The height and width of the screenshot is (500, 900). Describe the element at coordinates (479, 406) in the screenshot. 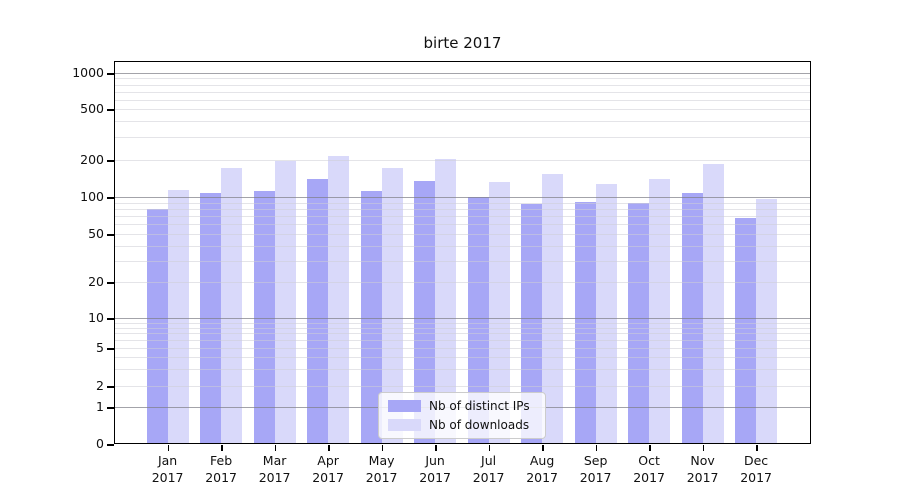

I see `legend-label-distinct-ips: Nb of distinct IPs` at that location.